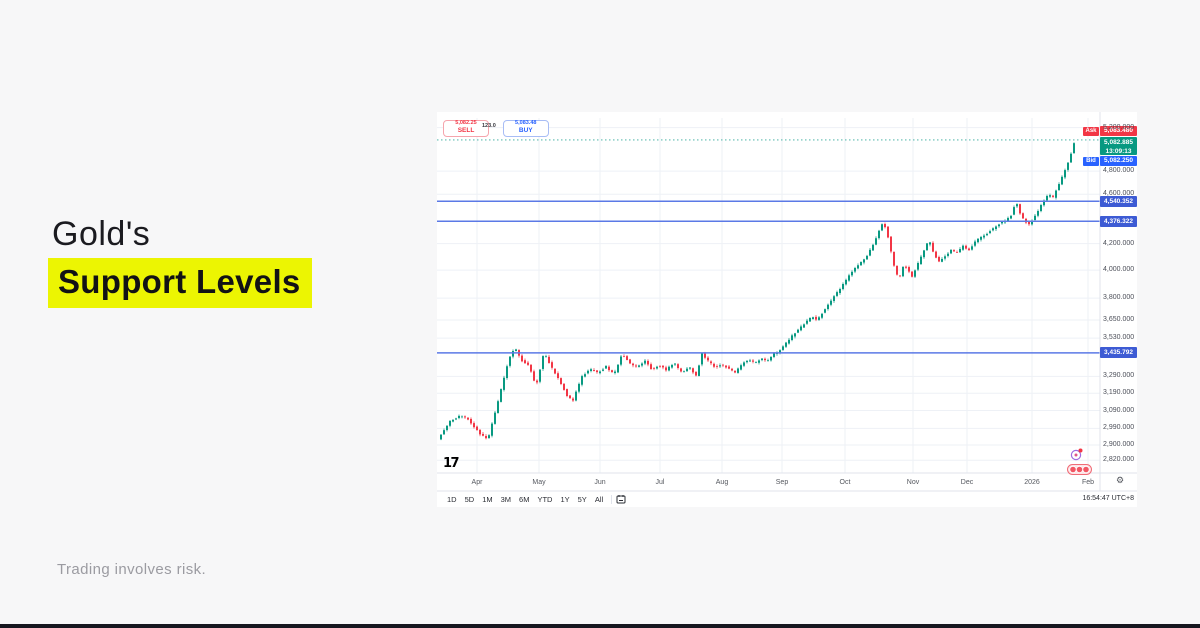 The height and width of the screenshot is (628, 1200). Describe the element at coordinates (565, 499) in the screenshot. I see `range-button-1y: 1Y` at that location.